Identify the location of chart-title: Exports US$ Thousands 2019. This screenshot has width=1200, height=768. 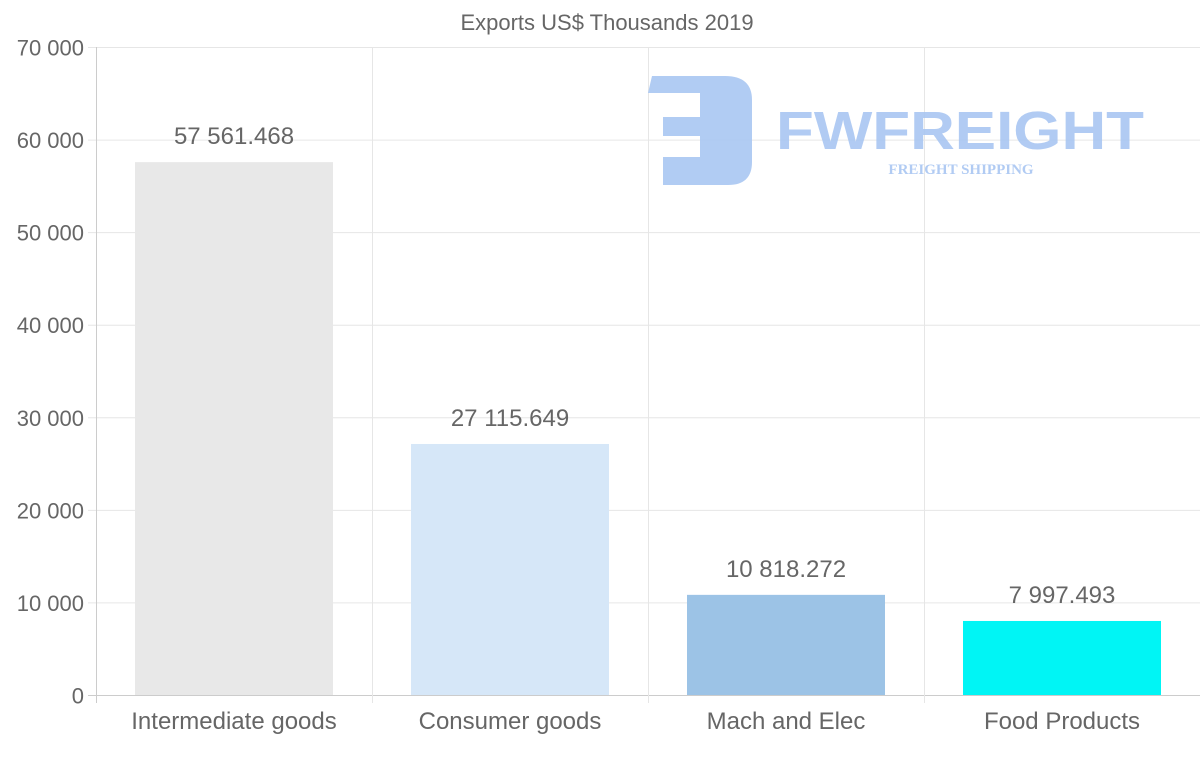
(606, 22).